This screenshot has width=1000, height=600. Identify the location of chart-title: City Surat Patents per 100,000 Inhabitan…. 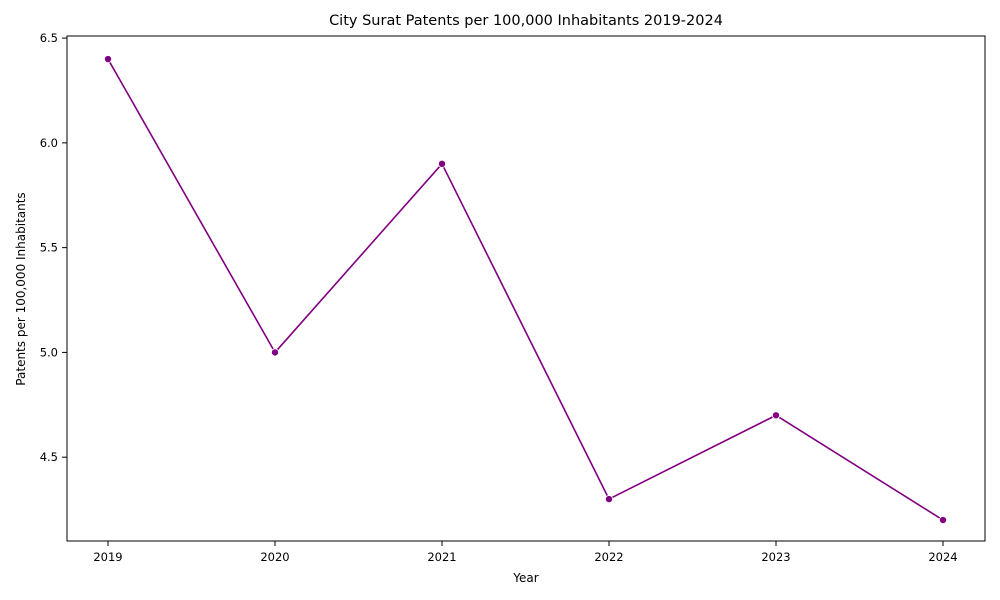
(526, 21).